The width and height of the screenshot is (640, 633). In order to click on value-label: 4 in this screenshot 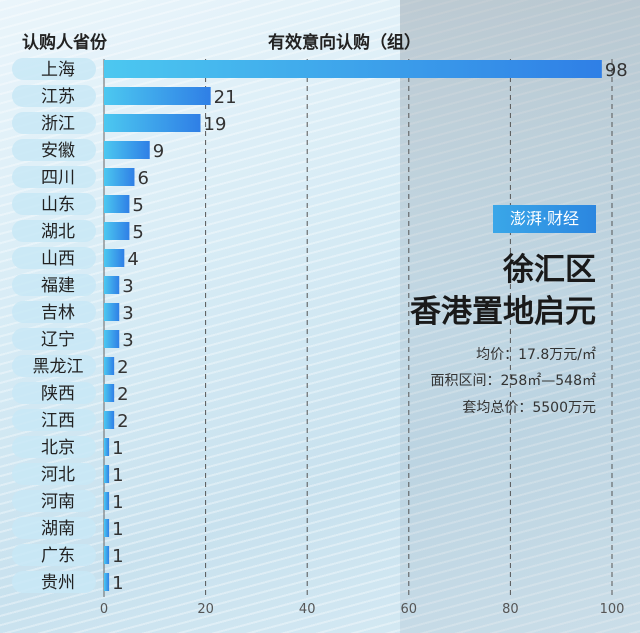, I will do `click(132, 259)`.